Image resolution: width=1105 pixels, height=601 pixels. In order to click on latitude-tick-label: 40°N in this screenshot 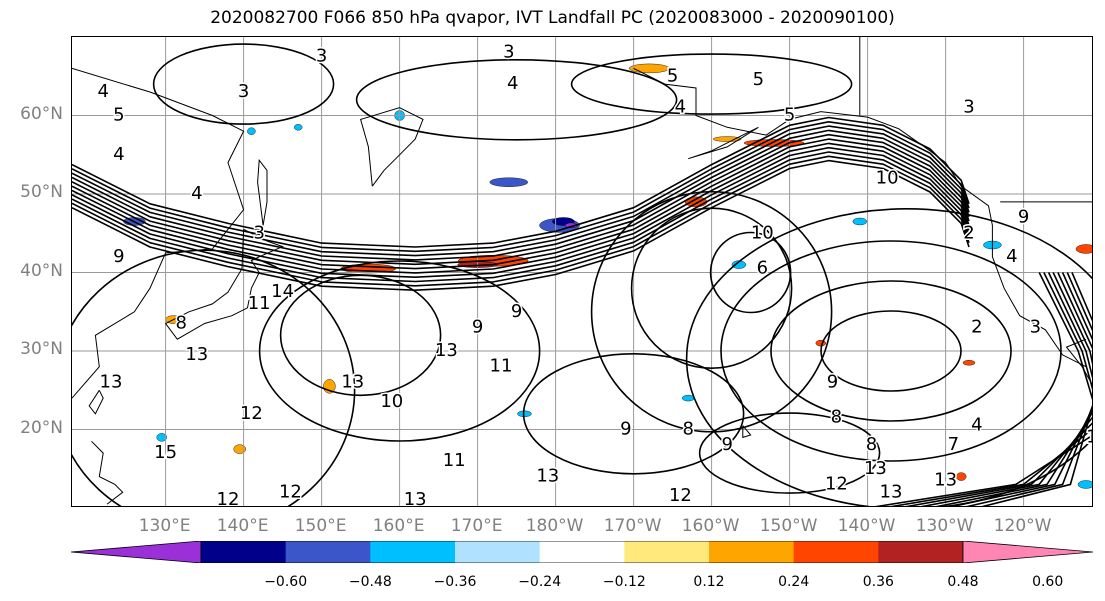, I will do `click(41, 270)`.